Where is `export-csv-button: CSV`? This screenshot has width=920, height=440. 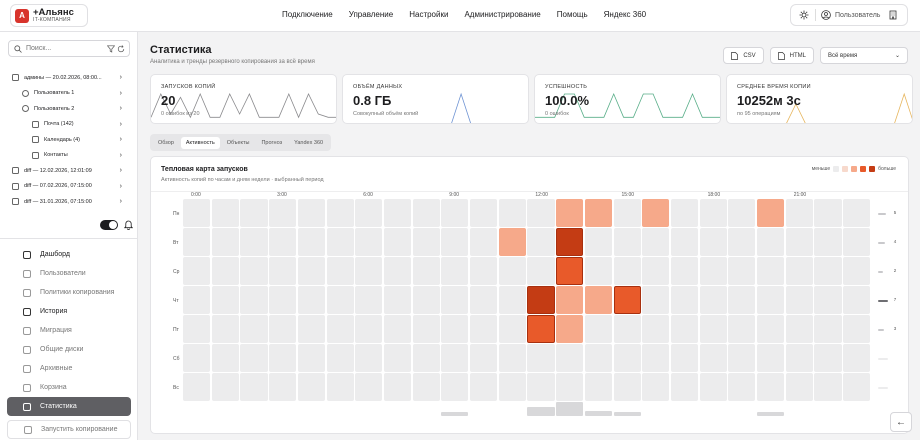 export-csv-button: CSV is located at coordinates (743, 55).